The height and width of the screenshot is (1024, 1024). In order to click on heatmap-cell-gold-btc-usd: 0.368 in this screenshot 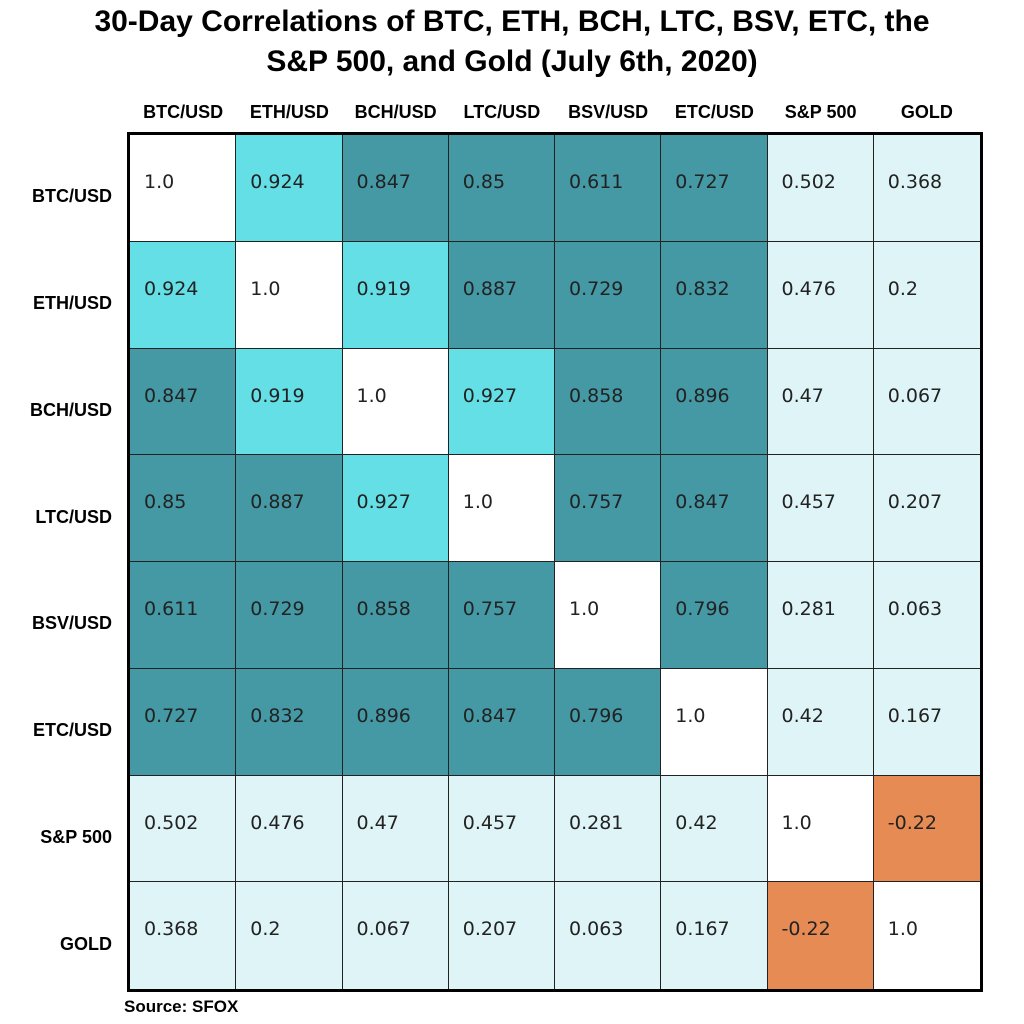, I will do `click(183, 935)`.